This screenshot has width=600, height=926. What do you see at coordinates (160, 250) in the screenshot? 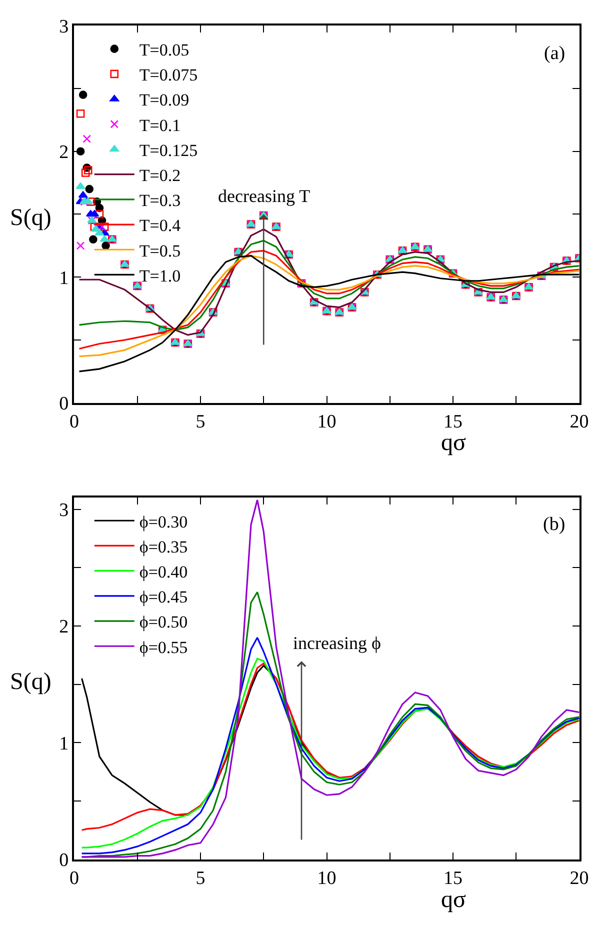
I see `legend-label: T=0.5` at bounding box center [160, 250].